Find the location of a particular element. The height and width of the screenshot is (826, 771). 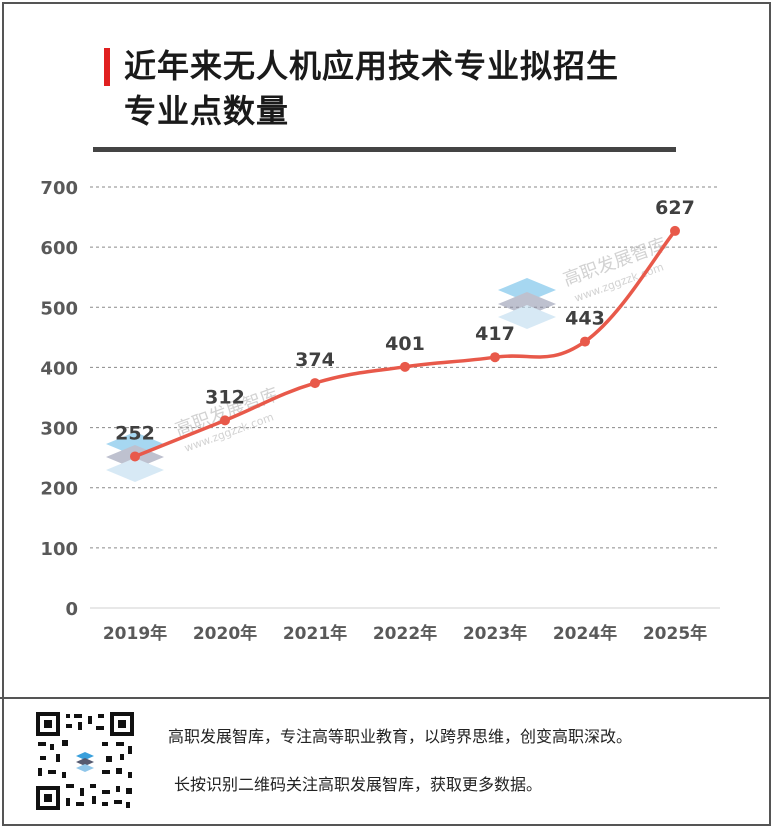

qr-code is located at coordinates (85, 761).